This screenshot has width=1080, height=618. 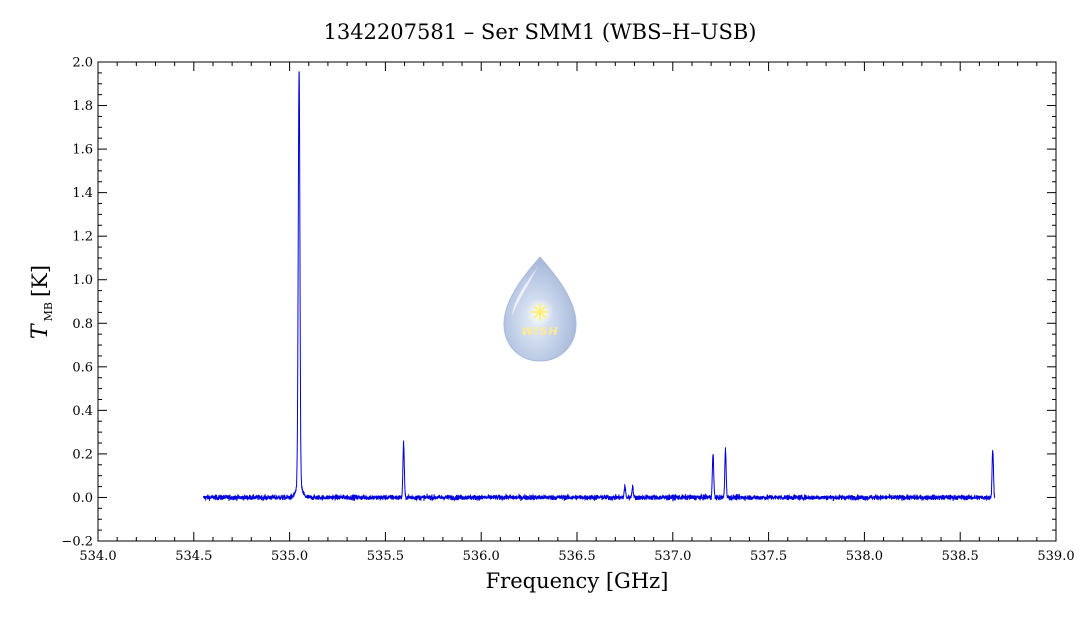 I want to click on star-icon, so click(x=540, y=312).